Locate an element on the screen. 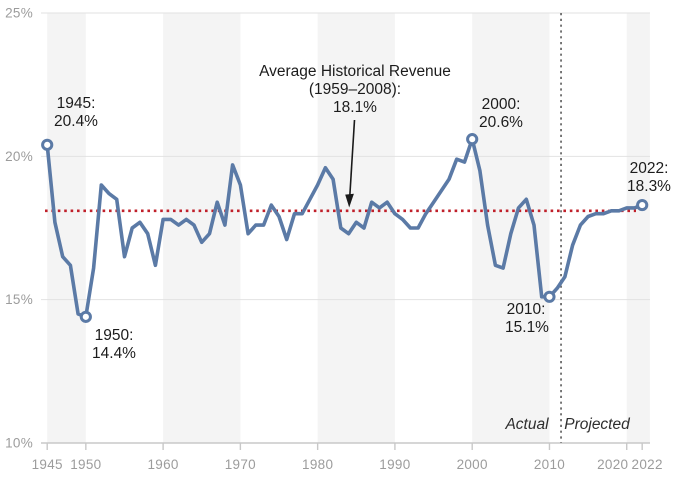  annotation-average-line1: Average Historical Revenue is located at coordinates (355, 71).